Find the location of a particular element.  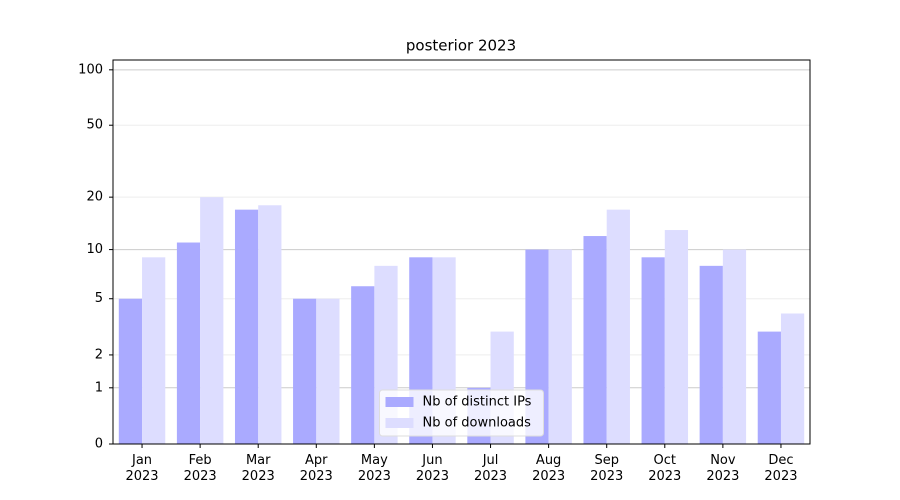

x-tick-label: Sep 2023 is located at coordinates (607, 468).